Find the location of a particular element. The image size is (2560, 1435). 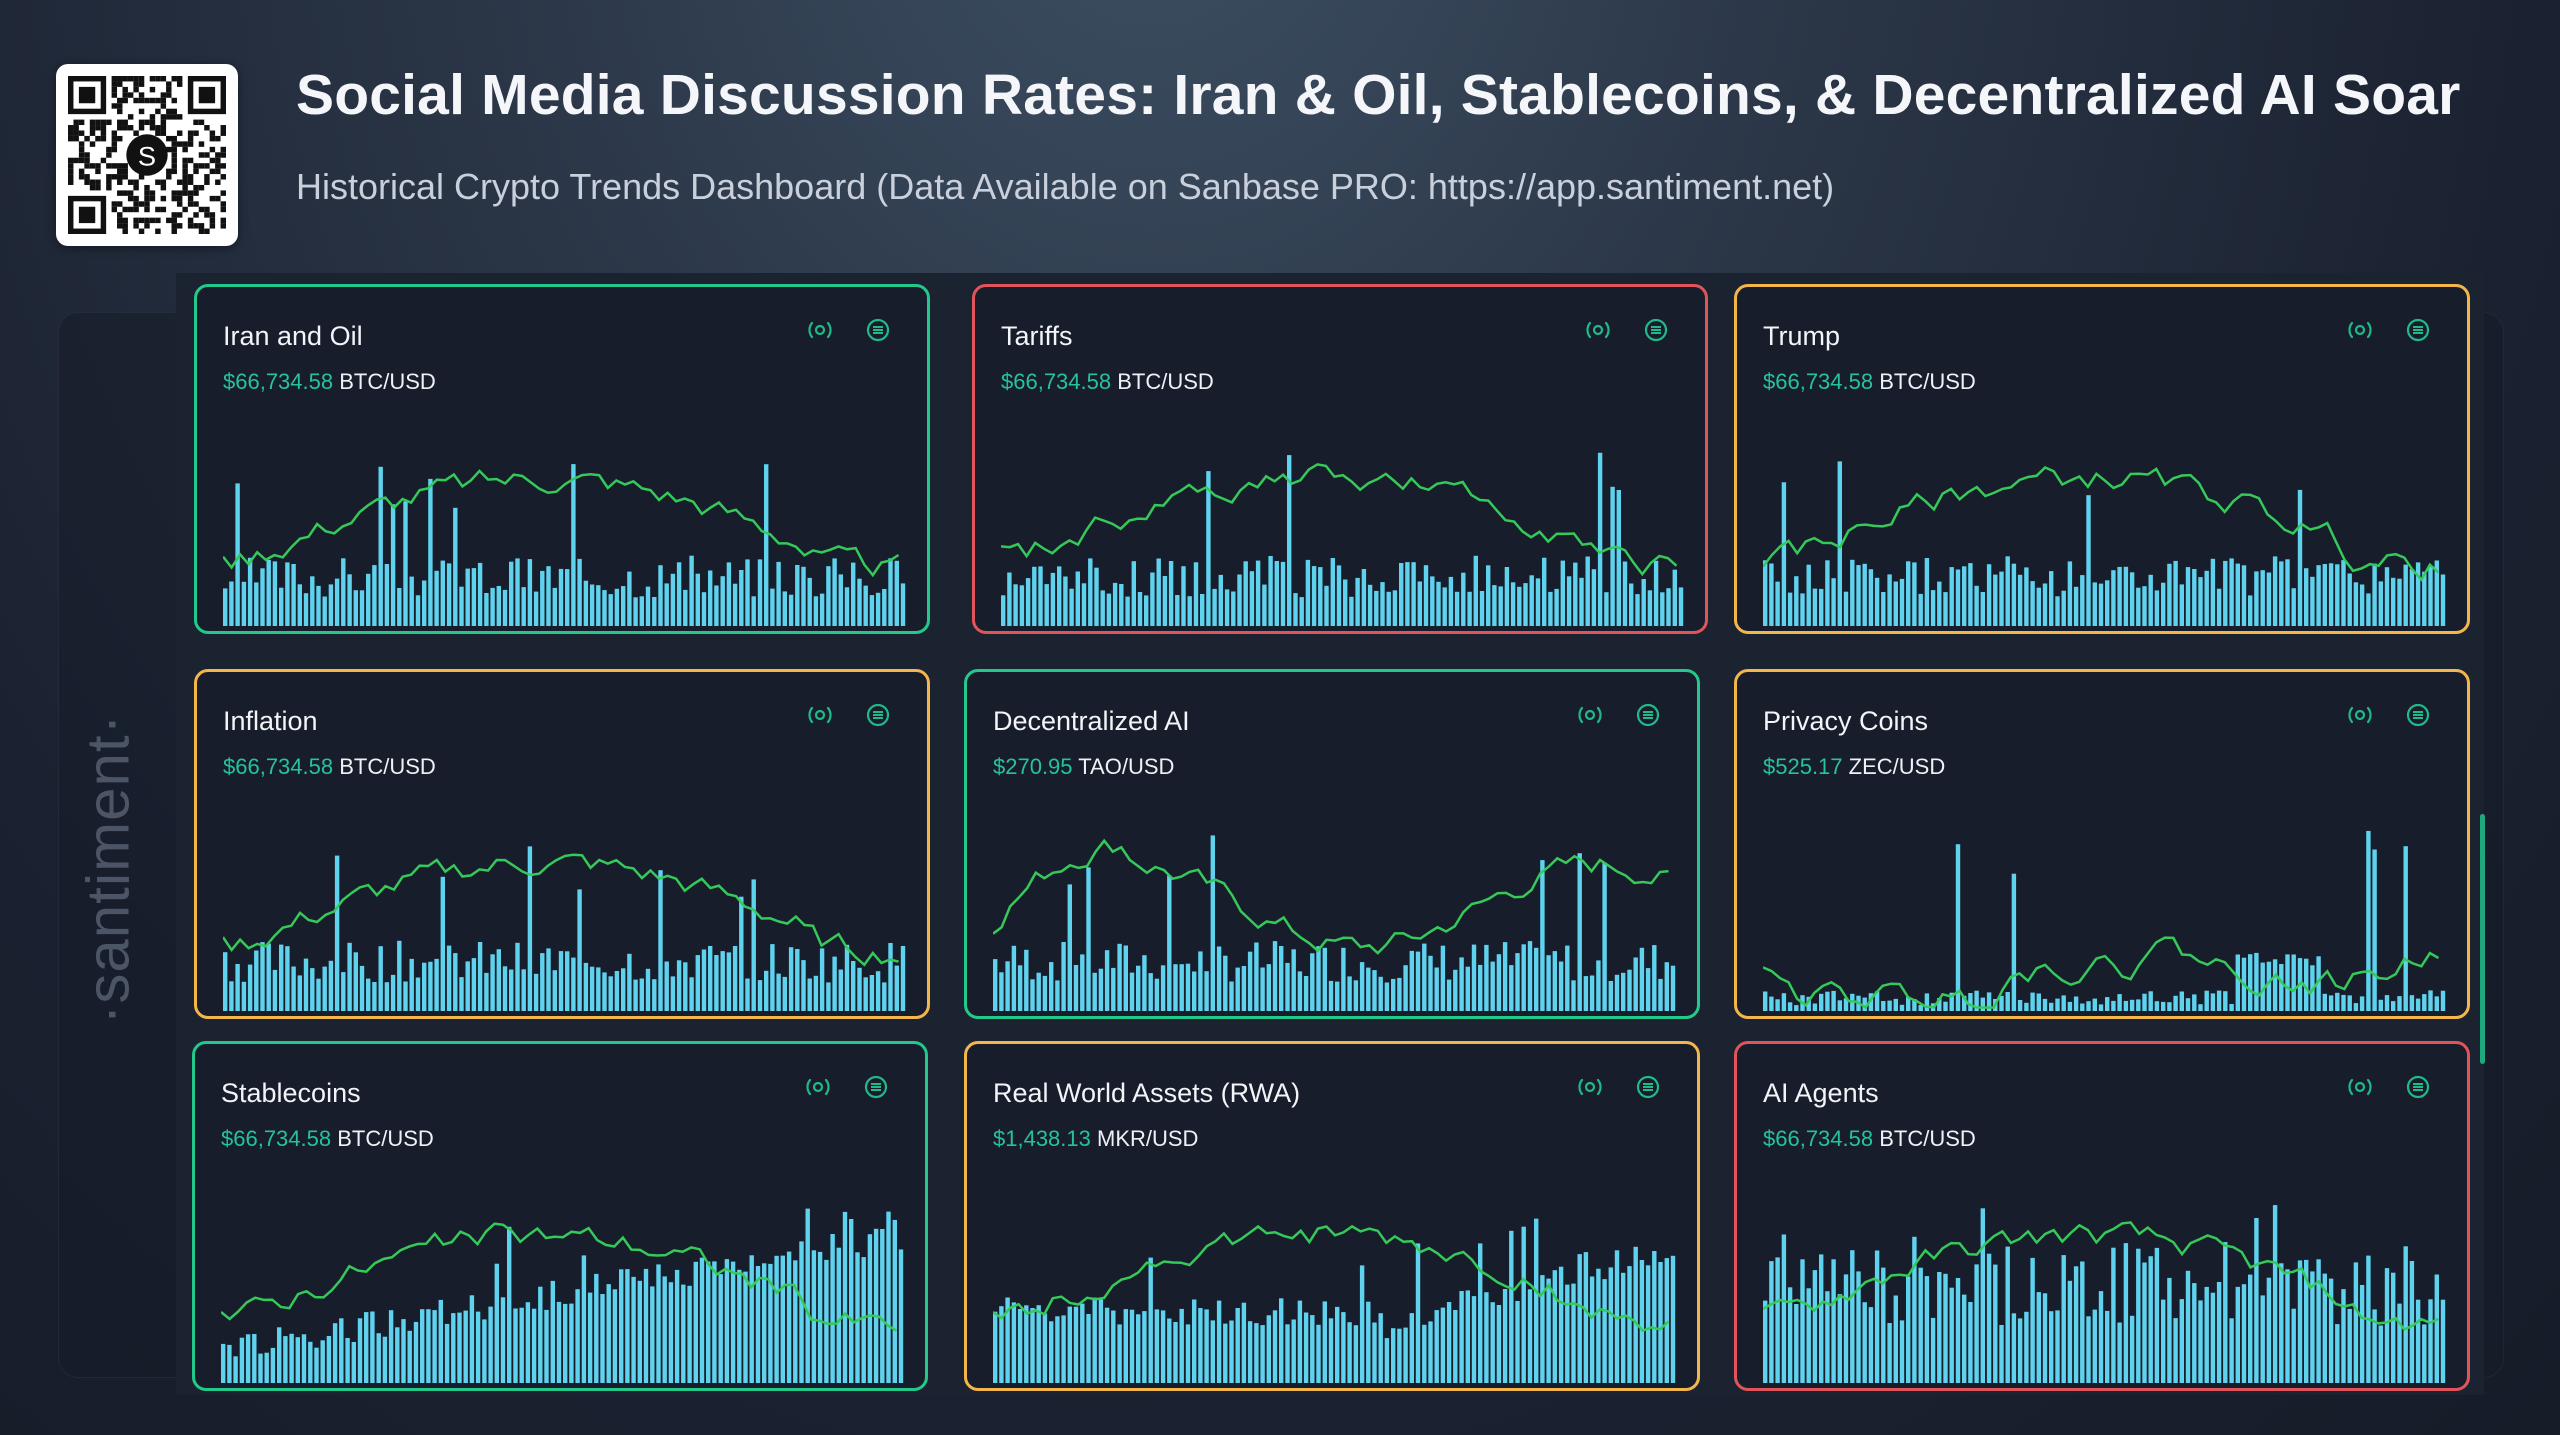

price-line is located at coordinates (2101, 524).